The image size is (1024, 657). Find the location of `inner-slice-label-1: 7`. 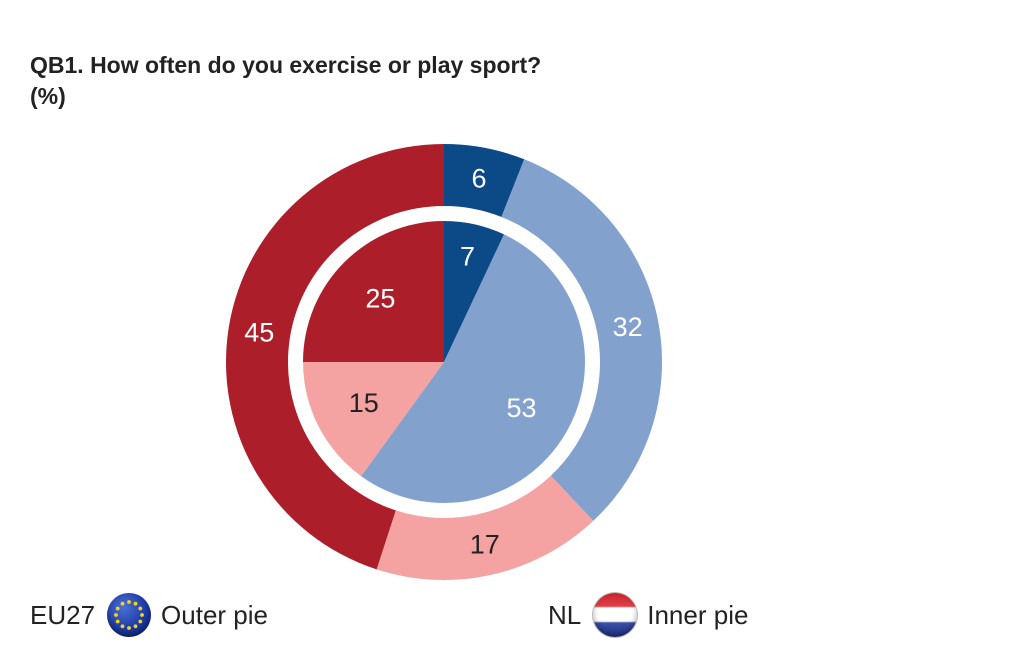

inner-slice-label-1: 7 is located at coordinates (467, 257).